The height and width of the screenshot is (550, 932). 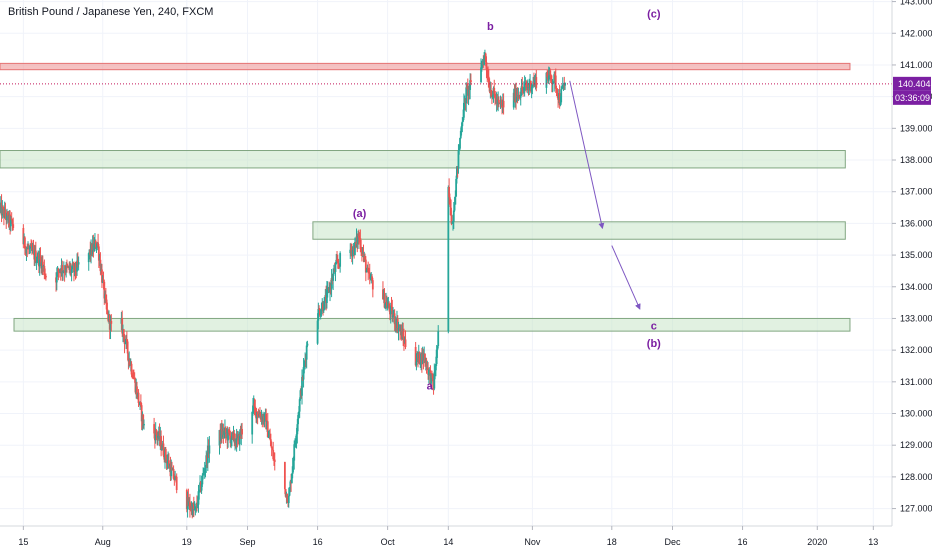 I want to click on time-tick-label: 13, so click(x=873, y=542).